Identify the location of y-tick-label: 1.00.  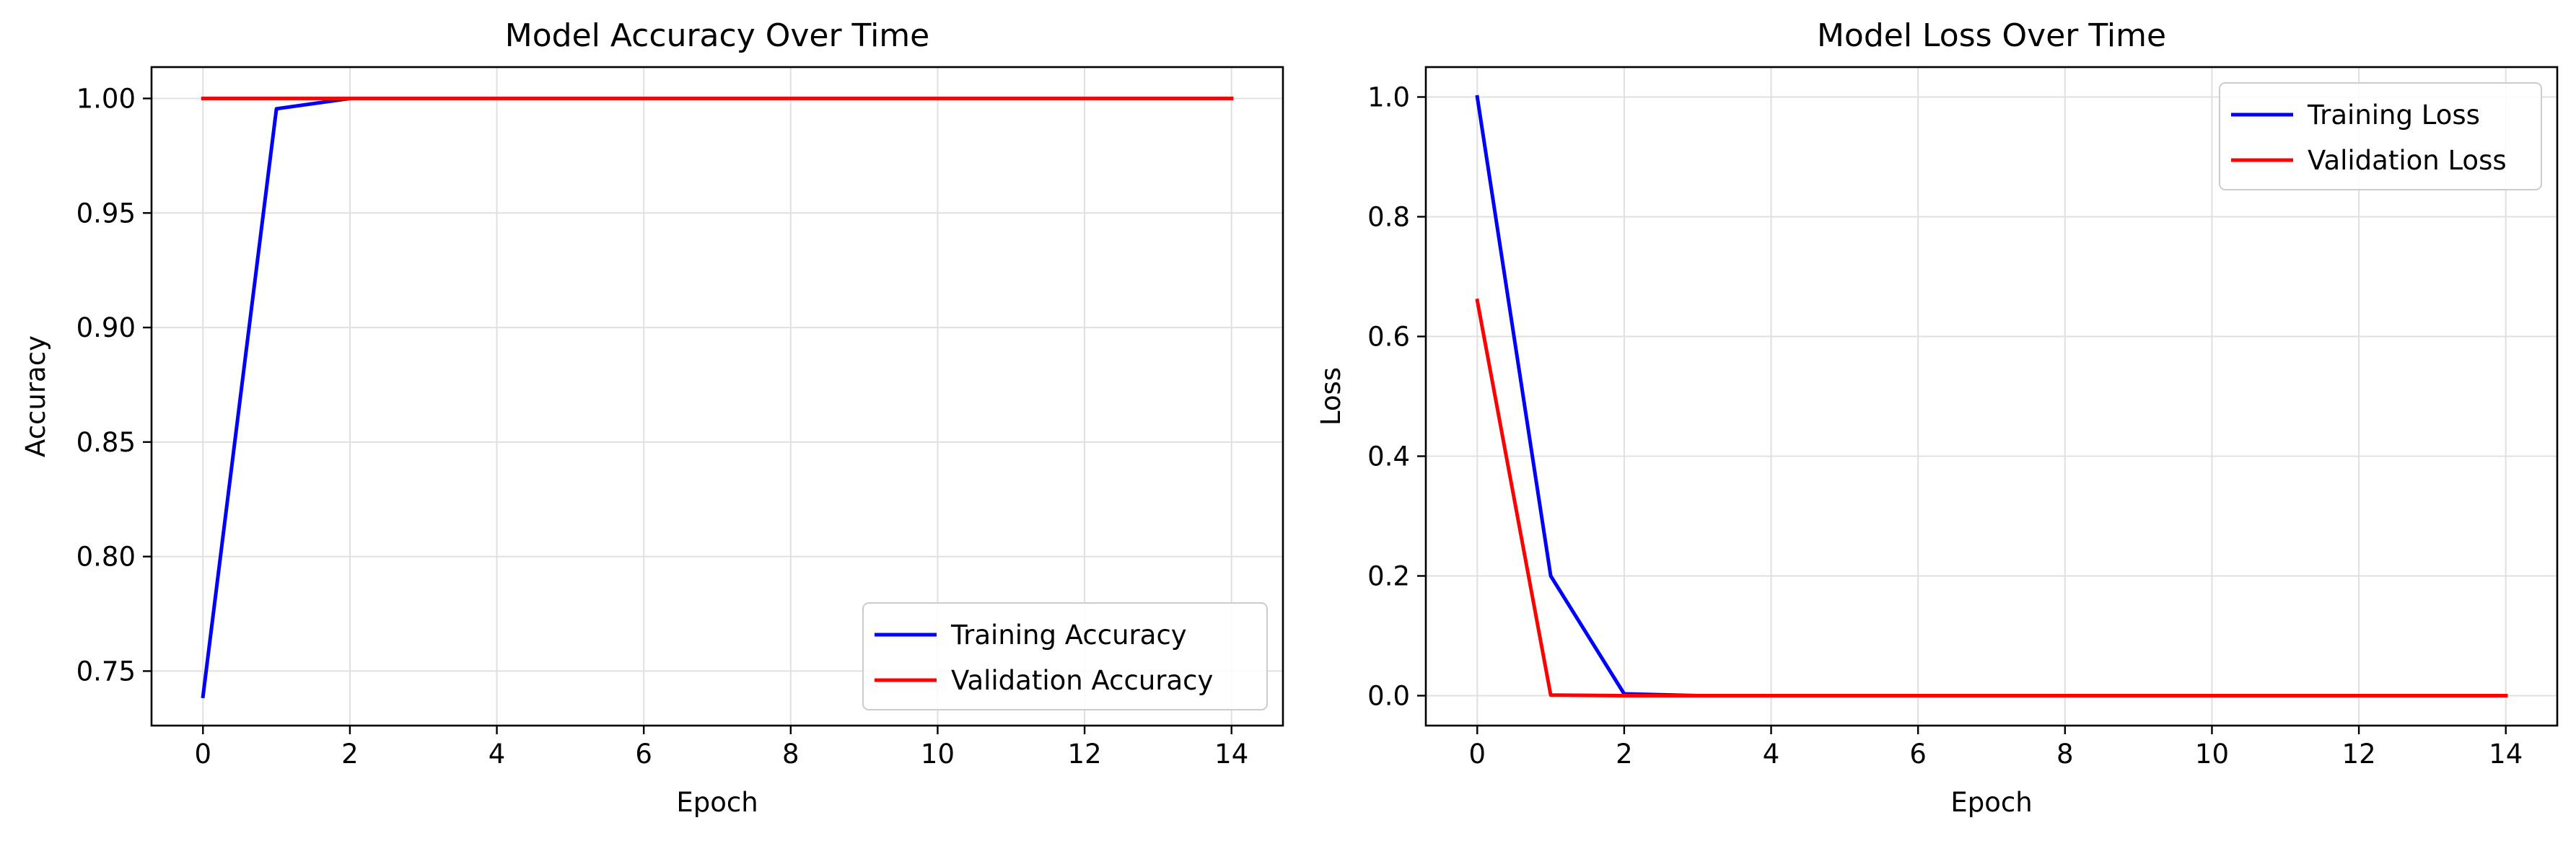
(106, 99).